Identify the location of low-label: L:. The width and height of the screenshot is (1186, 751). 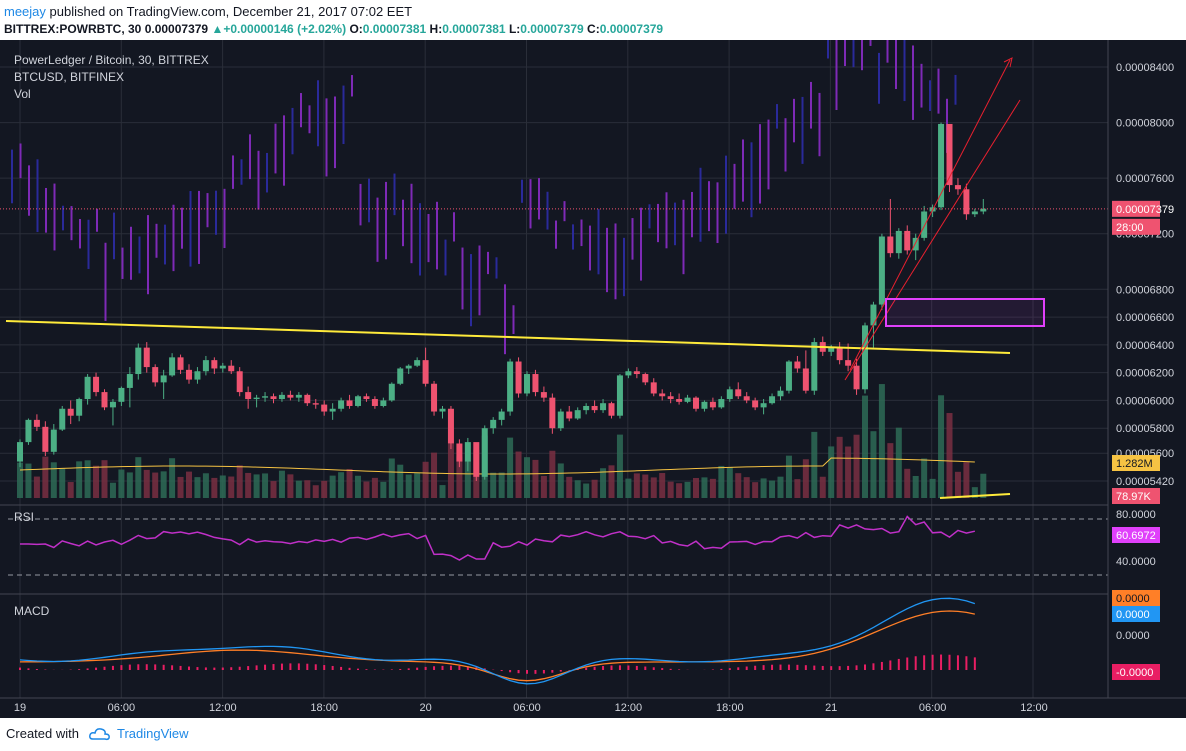
(514, 29).